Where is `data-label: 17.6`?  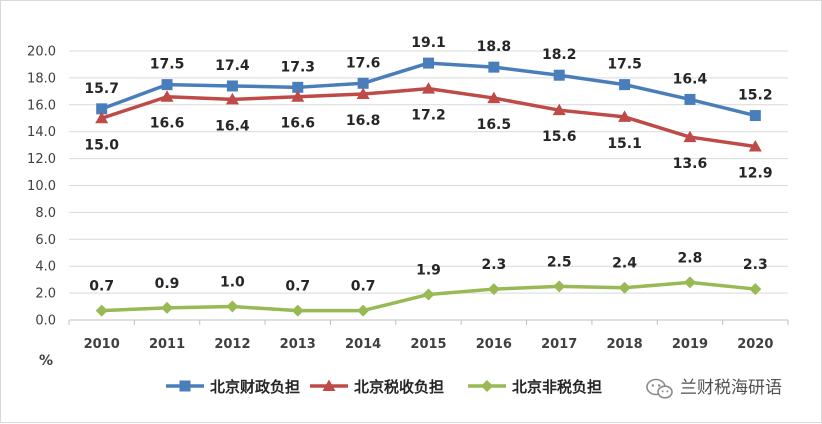
data-label: 17.6 is located at coordinates (363, 63).